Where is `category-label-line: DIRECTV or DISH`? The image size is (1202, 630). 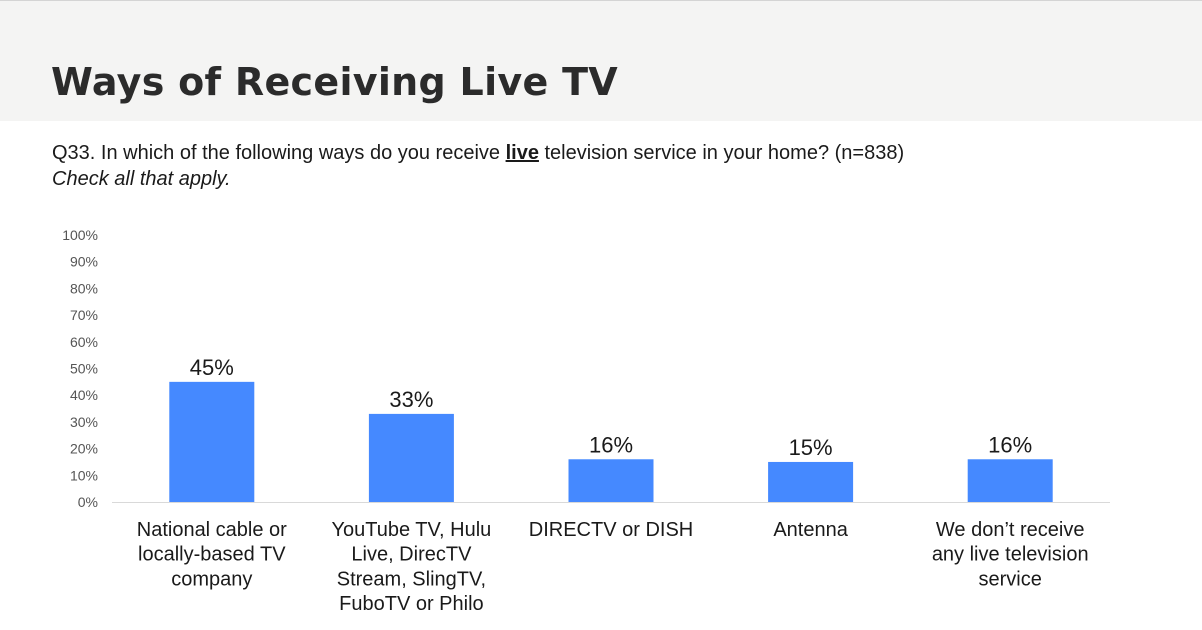 category-label-line: DIRECTV or DISH is located at coordinates (611, 530).